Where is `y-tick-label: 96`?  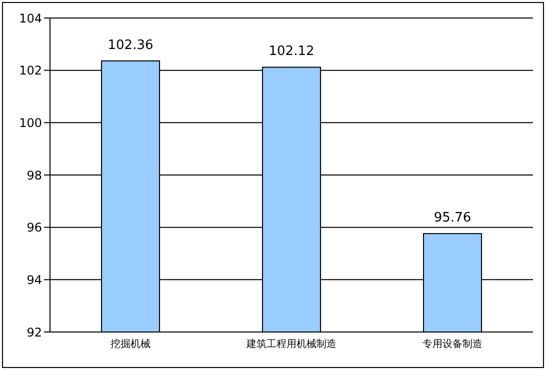
y-tick-label: 96 is located at coordinates (34, 227).